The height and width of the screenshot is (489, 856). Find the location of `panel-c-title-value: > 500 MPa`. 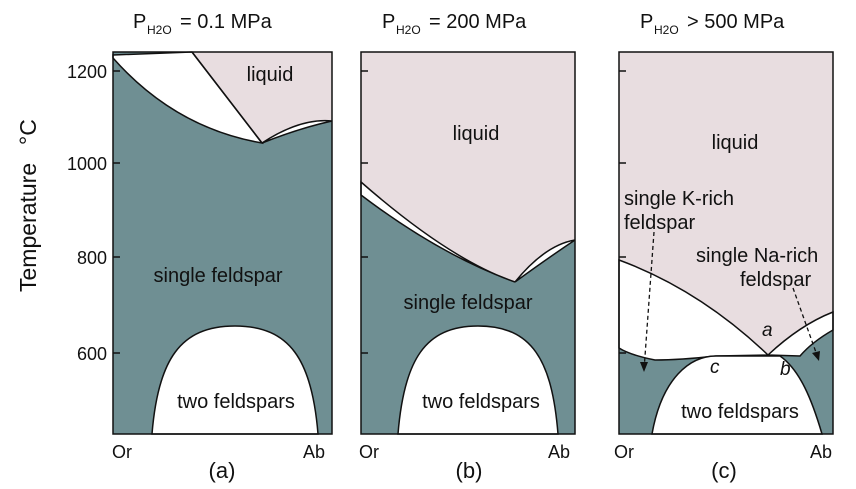

panel-c-title-value: > 500 MPa is located at coordinates (736, 22).